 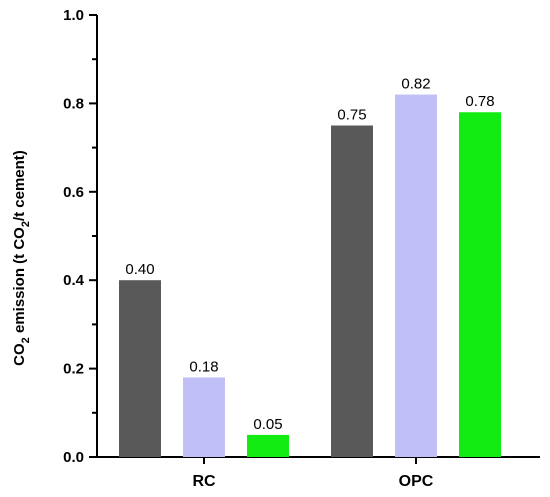 I want to click on x-axis: RC OPC, so click(x=318, y=473).